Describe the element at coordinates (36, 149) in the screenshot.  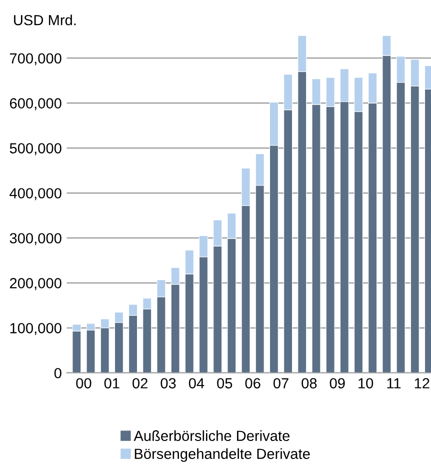
I see `y-tick-label: 500,000` at that location.